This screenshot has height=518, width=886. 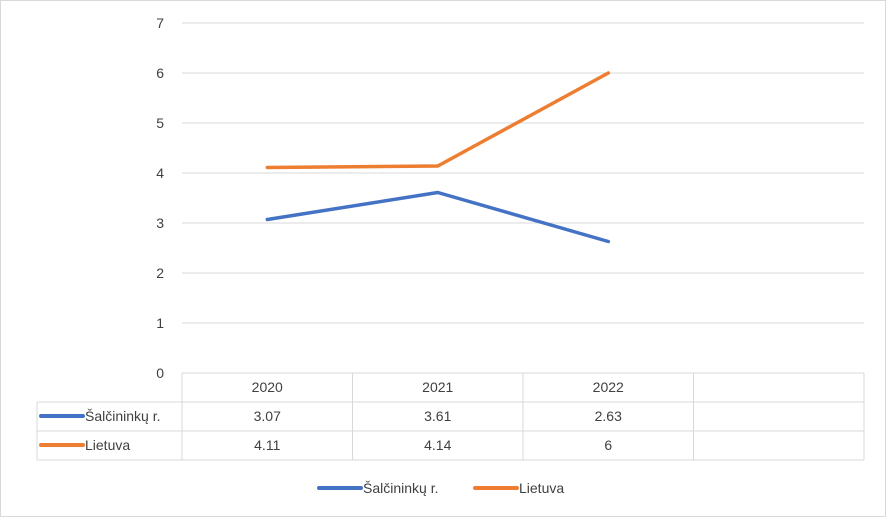 I want to click on table-cell: 4.14, so click(x=437, y=445).